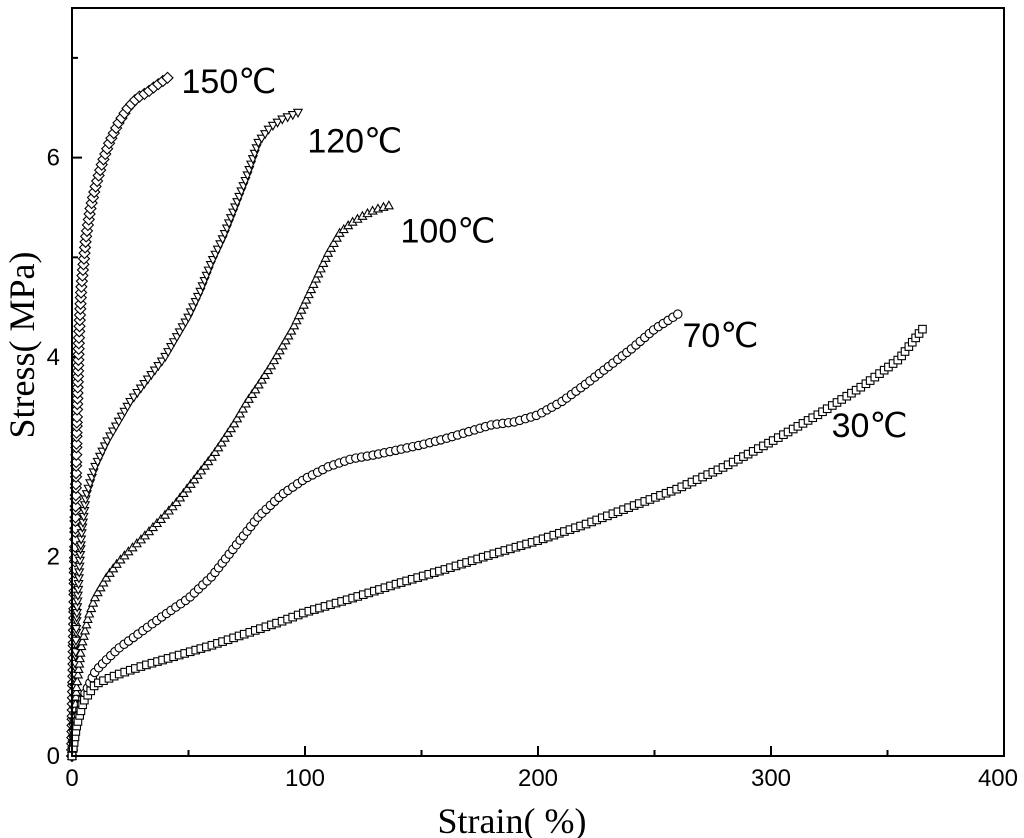 This screenshot has height=838, width=1024. I want to click on series-label: 150℃, so click(229, 82).